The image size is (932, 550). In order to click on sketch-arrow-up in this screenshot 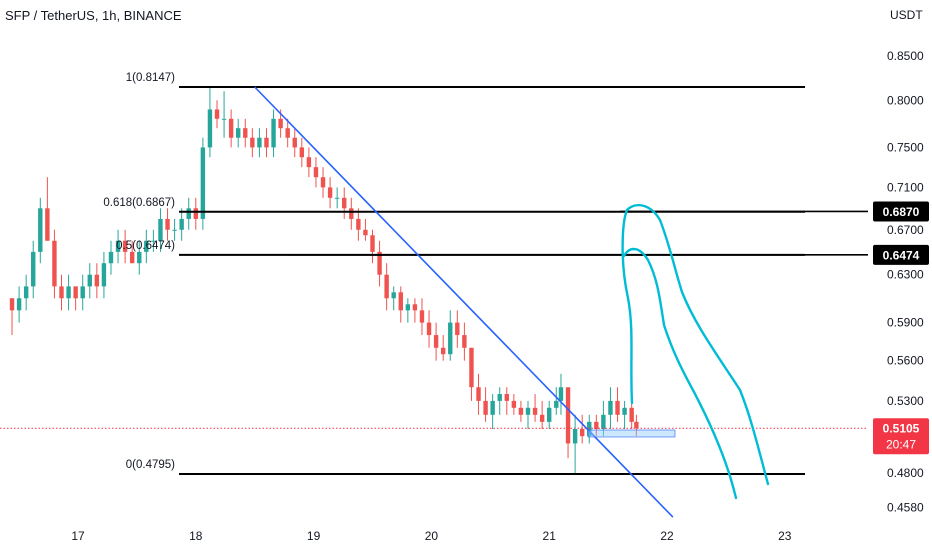, I will do `click(695, 344)`.